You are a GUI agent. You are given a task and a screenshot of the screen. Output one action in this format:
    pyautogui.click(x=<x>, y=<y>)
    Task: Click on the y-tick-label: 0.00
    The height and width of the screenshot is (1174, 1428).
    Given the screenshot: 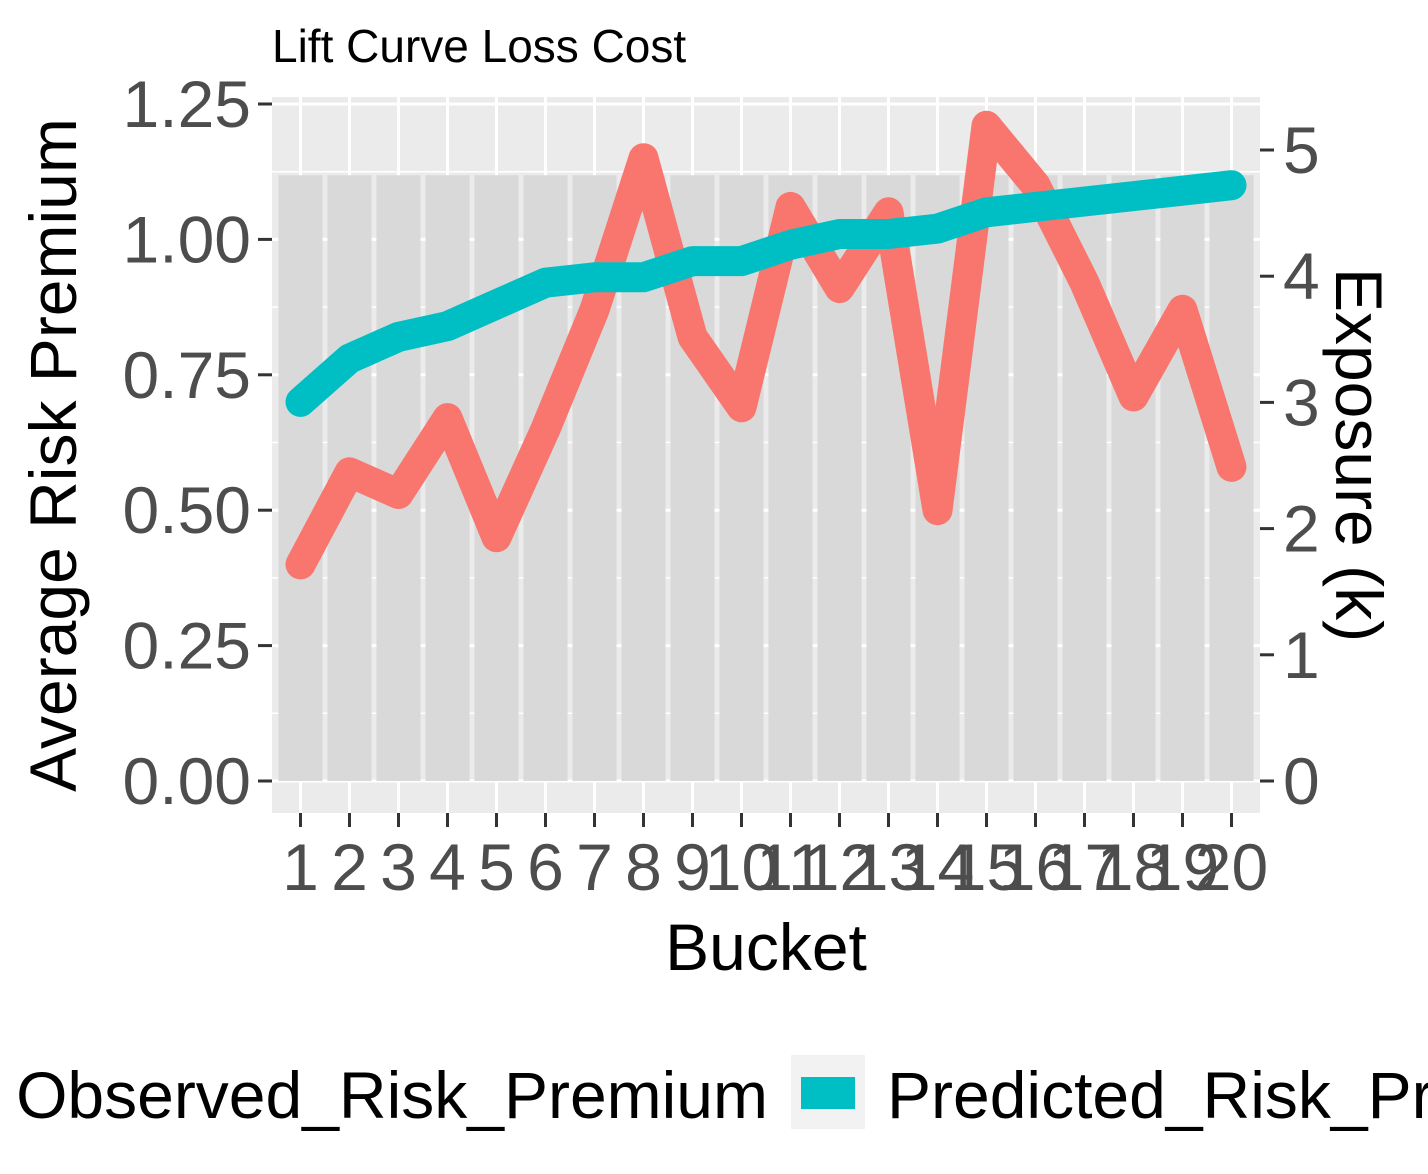 What is the action you would take?
    pyautogui.click(x=187, y=781)
    